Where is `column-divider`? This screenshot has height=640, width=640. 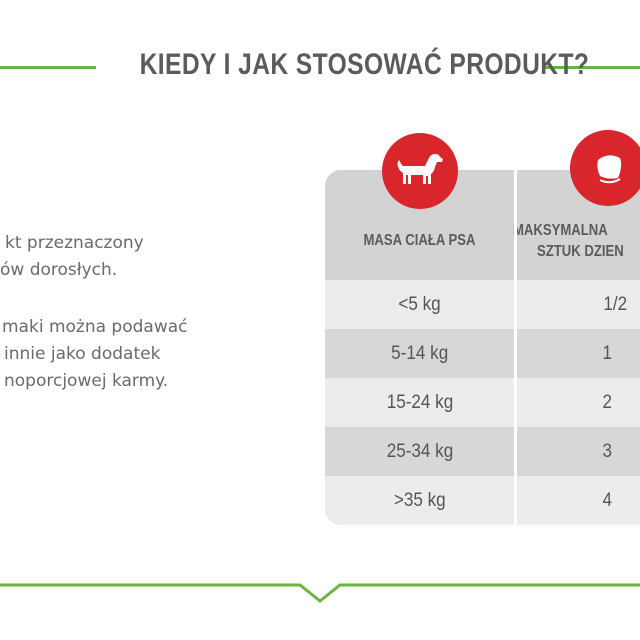
column-divider is located at coordinates (515, 347).